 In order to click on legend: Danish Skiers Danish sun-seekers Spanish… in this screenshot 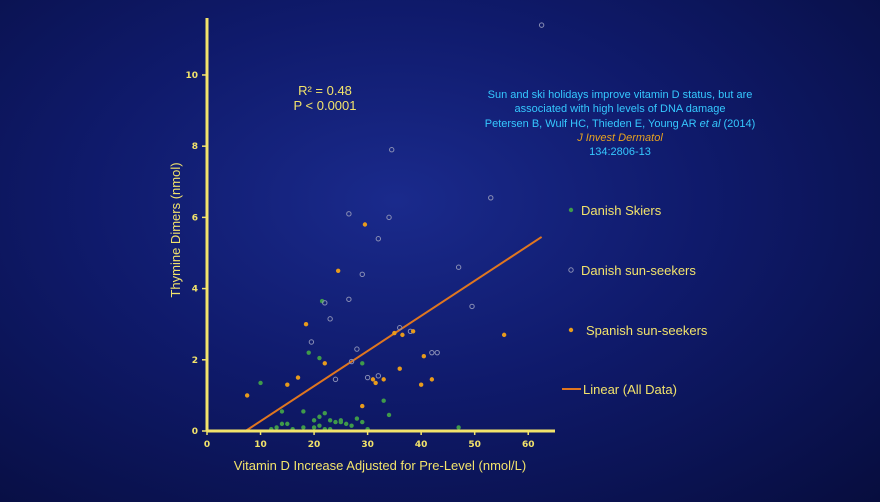, I will do `click(635, 300)`.